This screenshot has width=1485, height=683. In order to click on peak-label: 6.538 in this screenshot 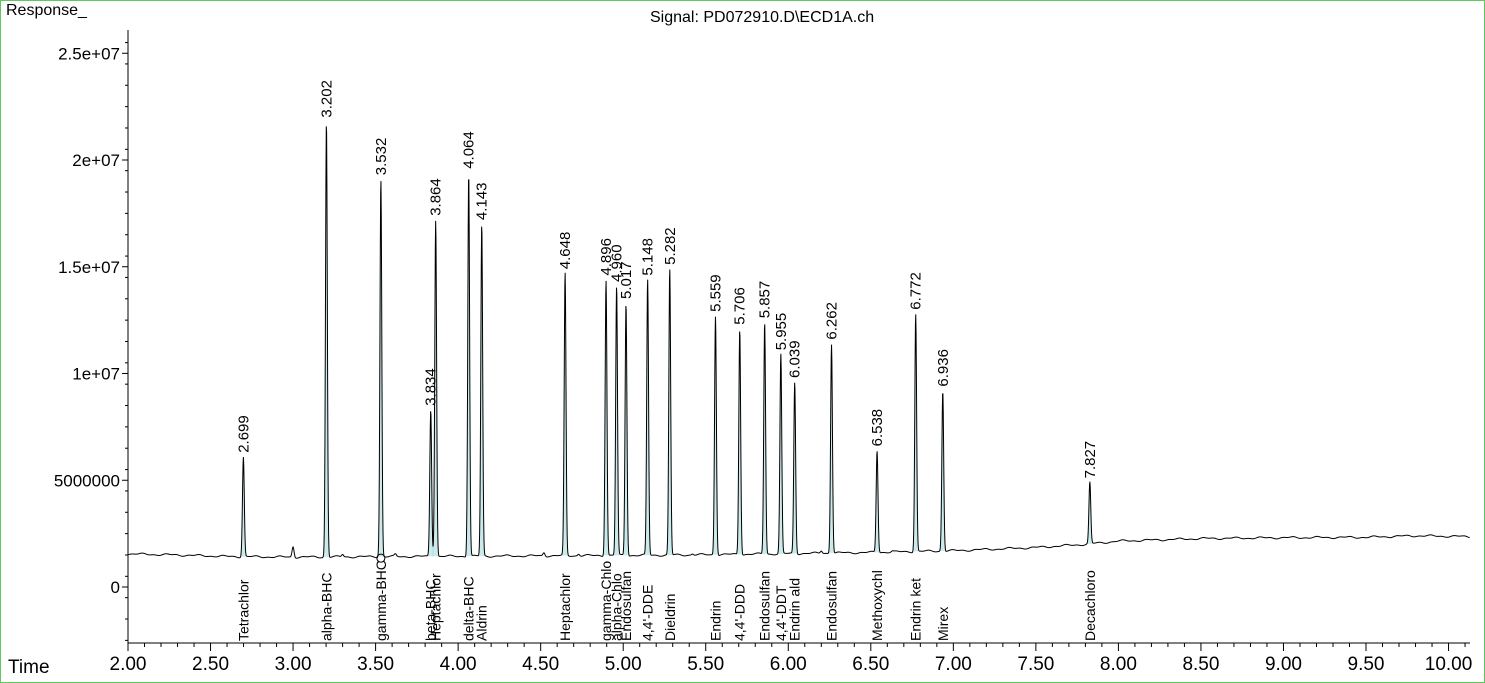, I will do `click(877, 428)`.